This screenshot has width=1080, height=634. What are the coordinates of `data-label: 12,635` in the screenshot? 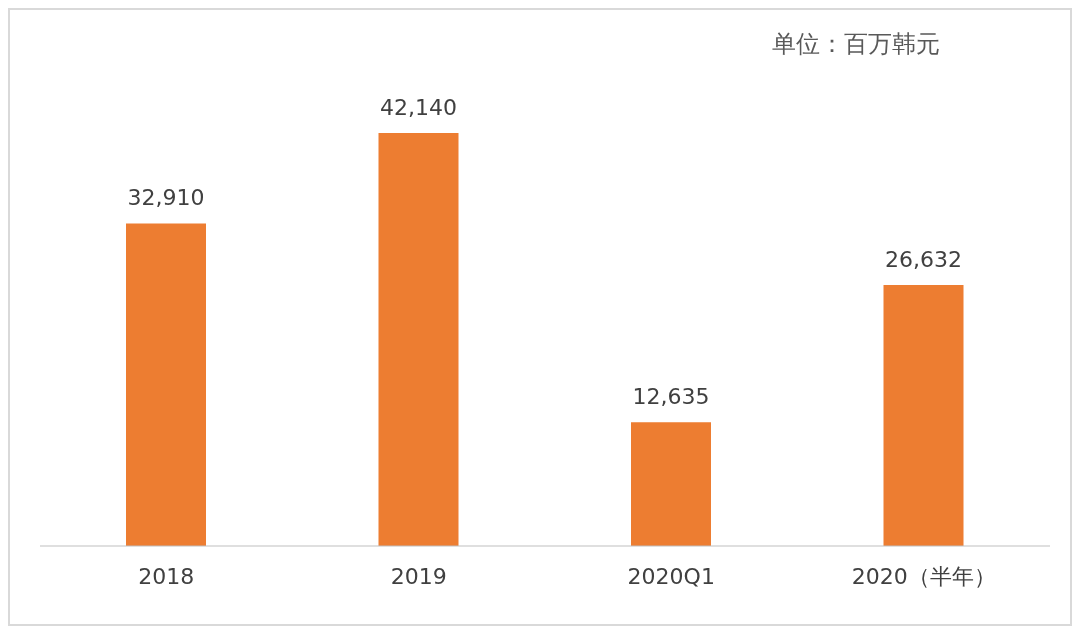 It's located at (671, 397).